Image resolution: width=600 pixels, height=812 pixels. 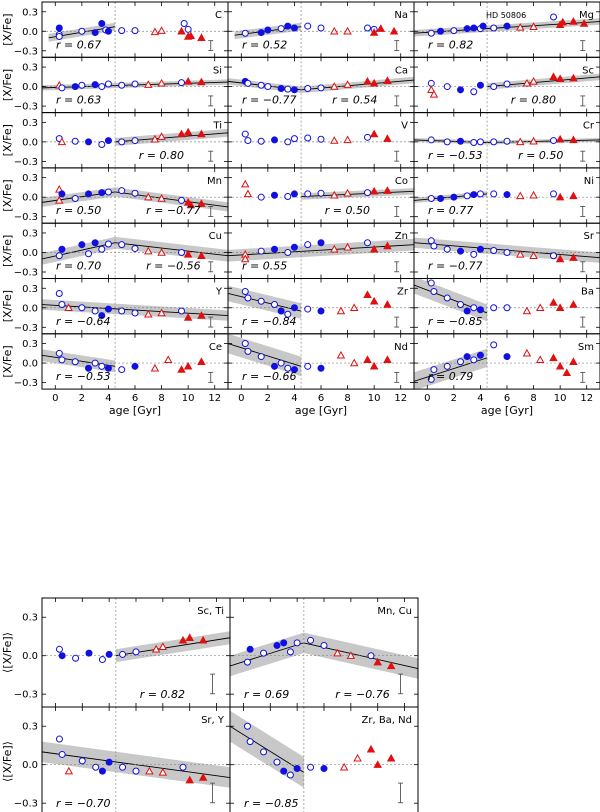 What do you see at coordinates (560, 398) in the screenshot?
I see `x-tick-label: 10` at bounding box center [560, 398].